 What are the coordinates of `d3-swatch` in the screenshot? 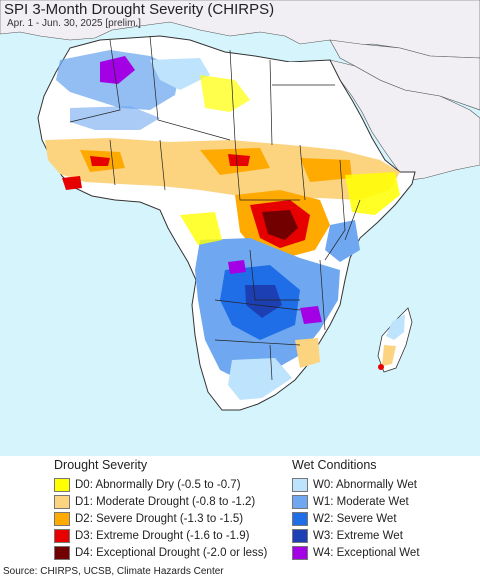 It's located at (62, 535).